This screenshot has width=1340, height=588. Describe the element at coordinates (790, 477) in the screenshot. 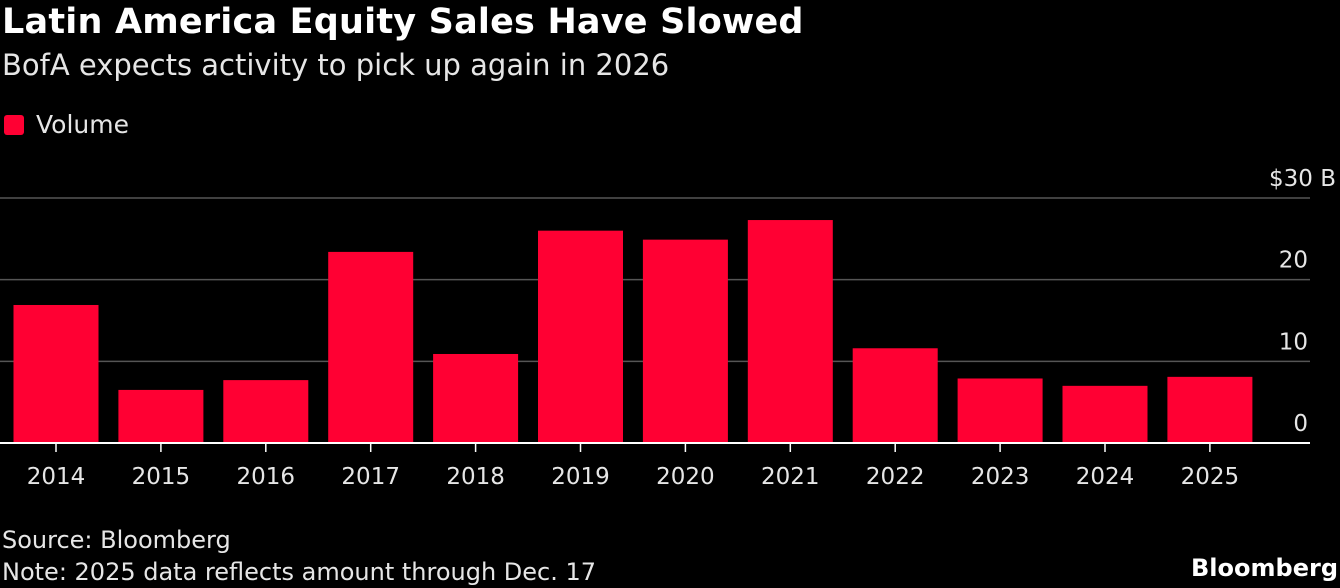

I see `x-tick-label: 2021` at that location.